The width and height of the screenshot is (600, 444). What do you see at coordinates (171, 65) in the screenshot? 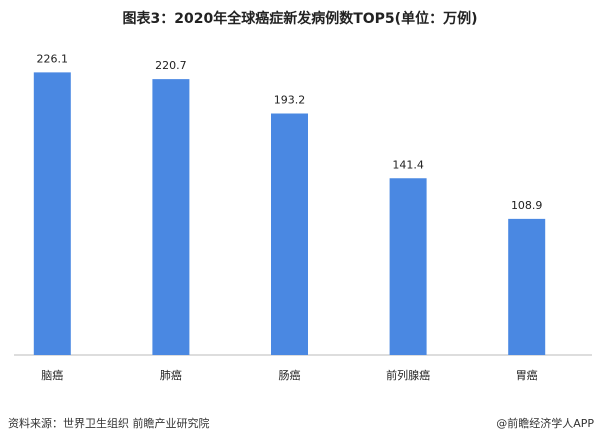
I see `value-label: 220.7` at bounding box center [171, 65].